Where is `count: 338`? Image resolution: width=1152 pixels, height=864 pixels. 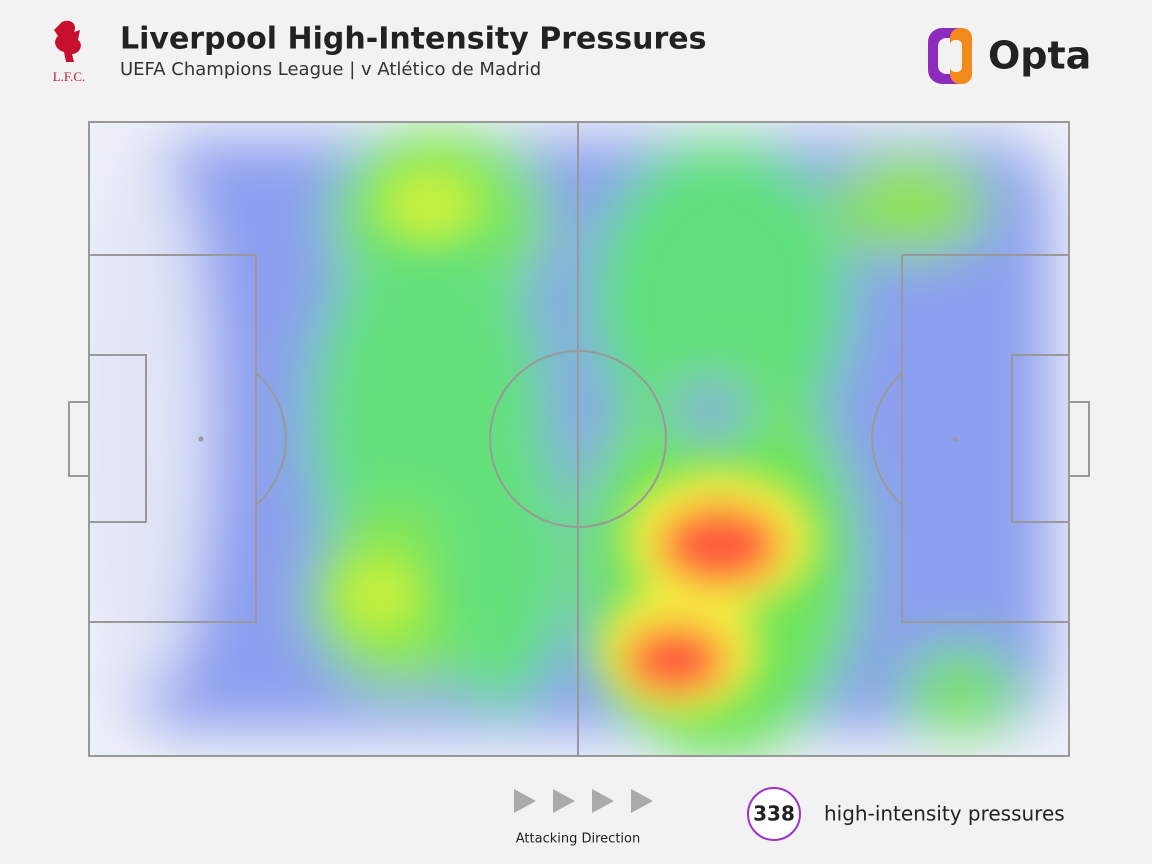 count: 338 is located at coordinates (774, 814).